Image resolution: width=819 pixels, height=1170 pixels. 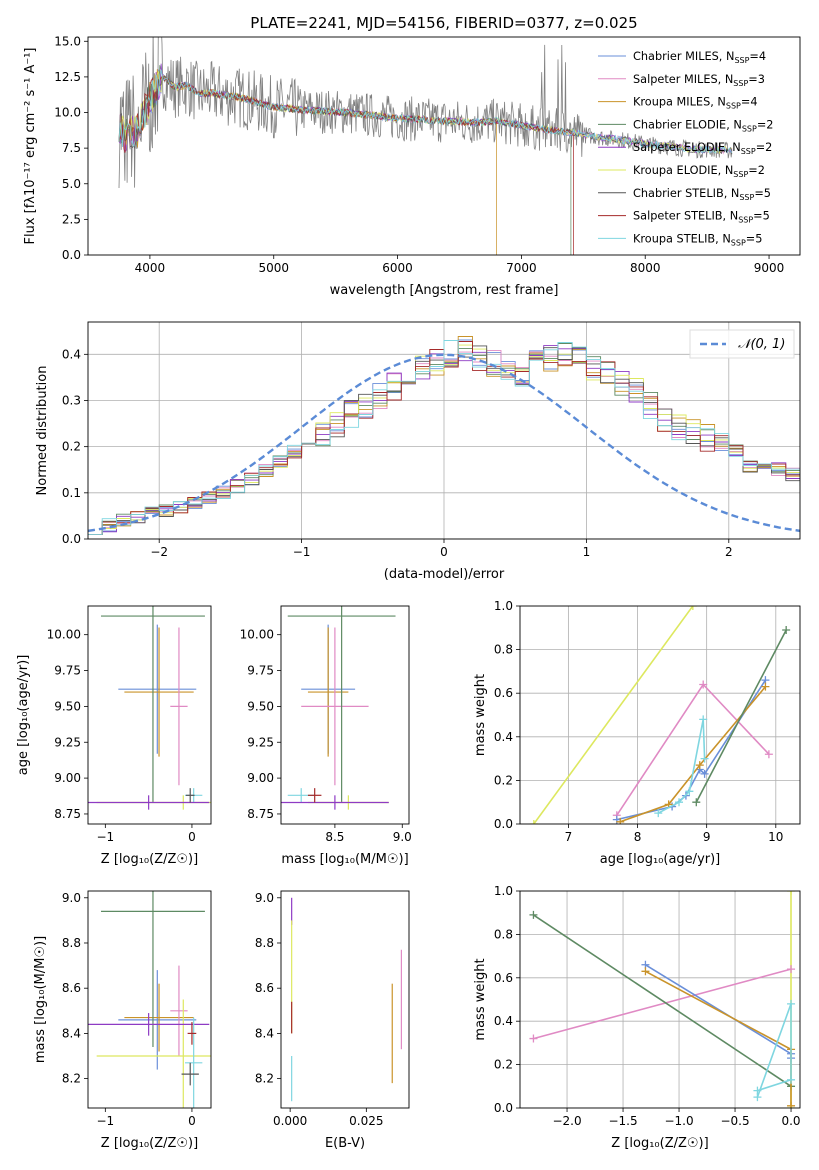 I want to click on legend-label: Chabrier STELIB, NSSP=5, so click(x=702, y=194).